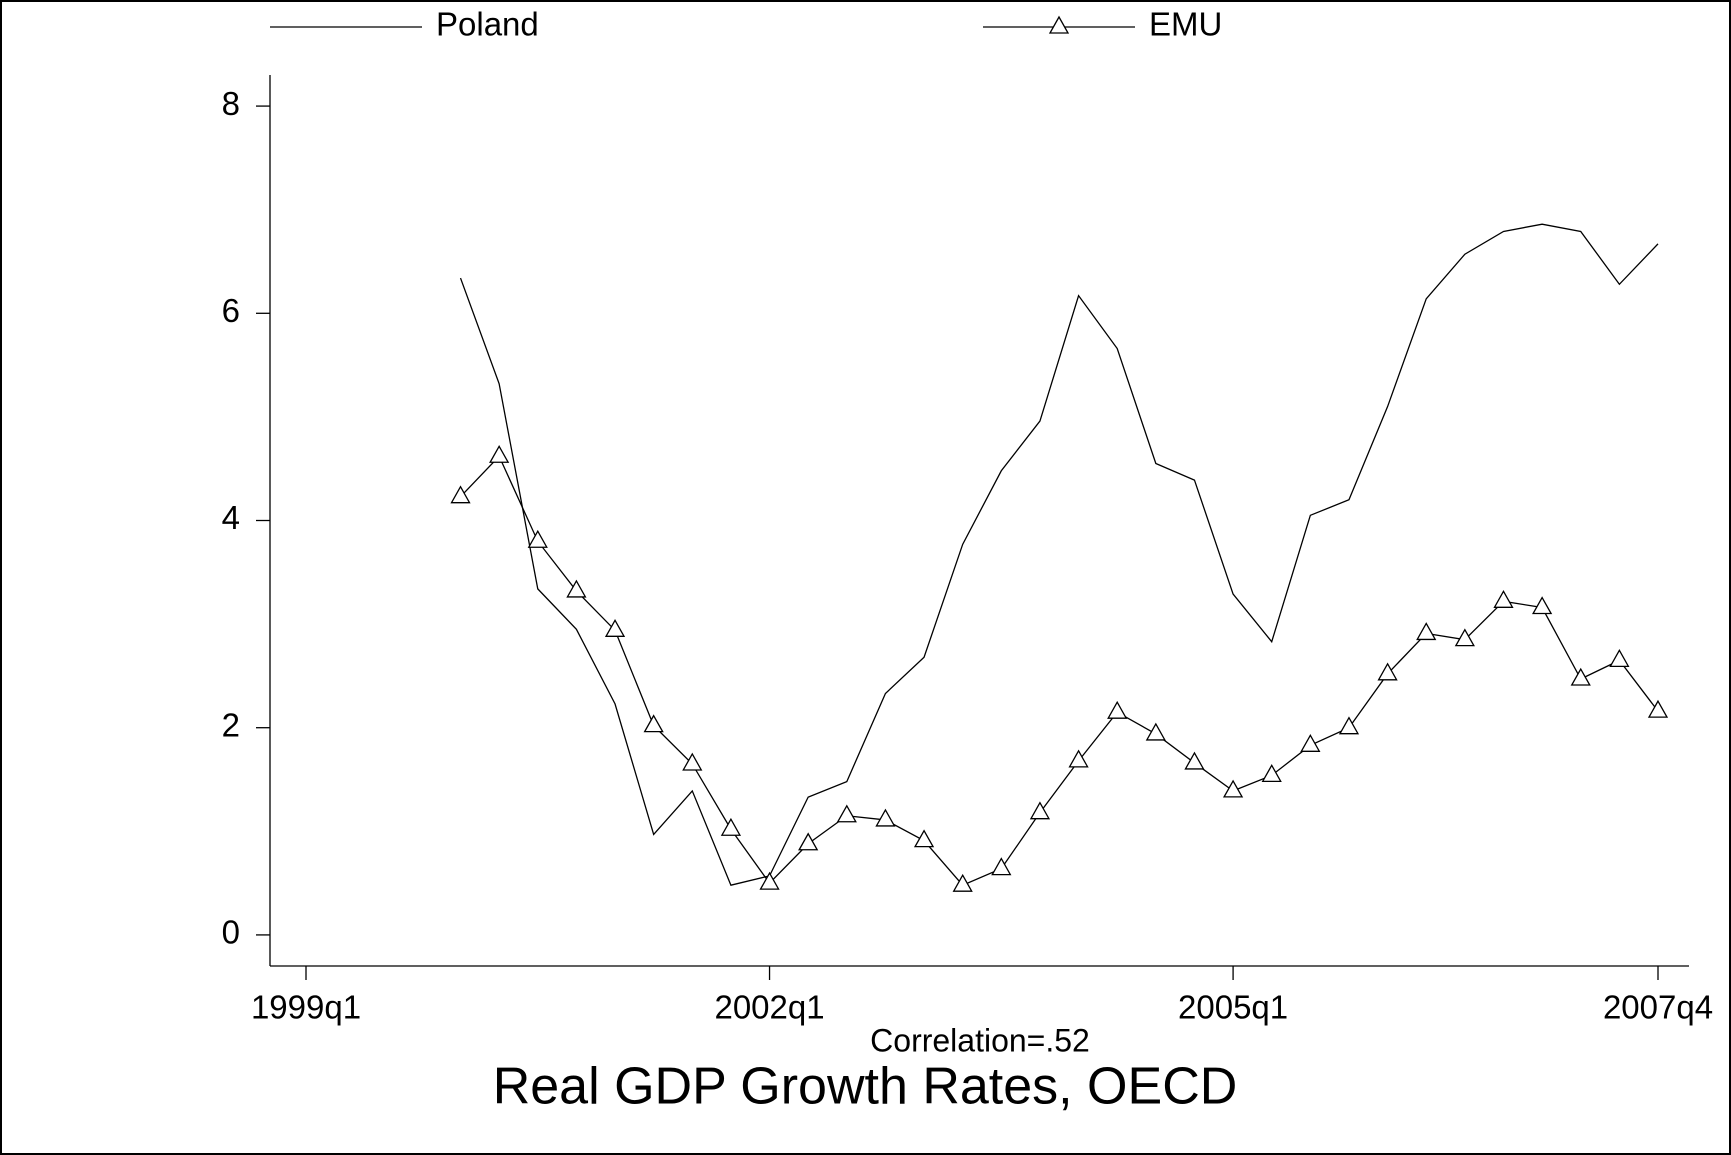 This screenshot has width=1731, height=1155. Describe the element at coordinates (1658, 1007) in the screenshot. I see `x-tick-label: 2007q4` at that location.